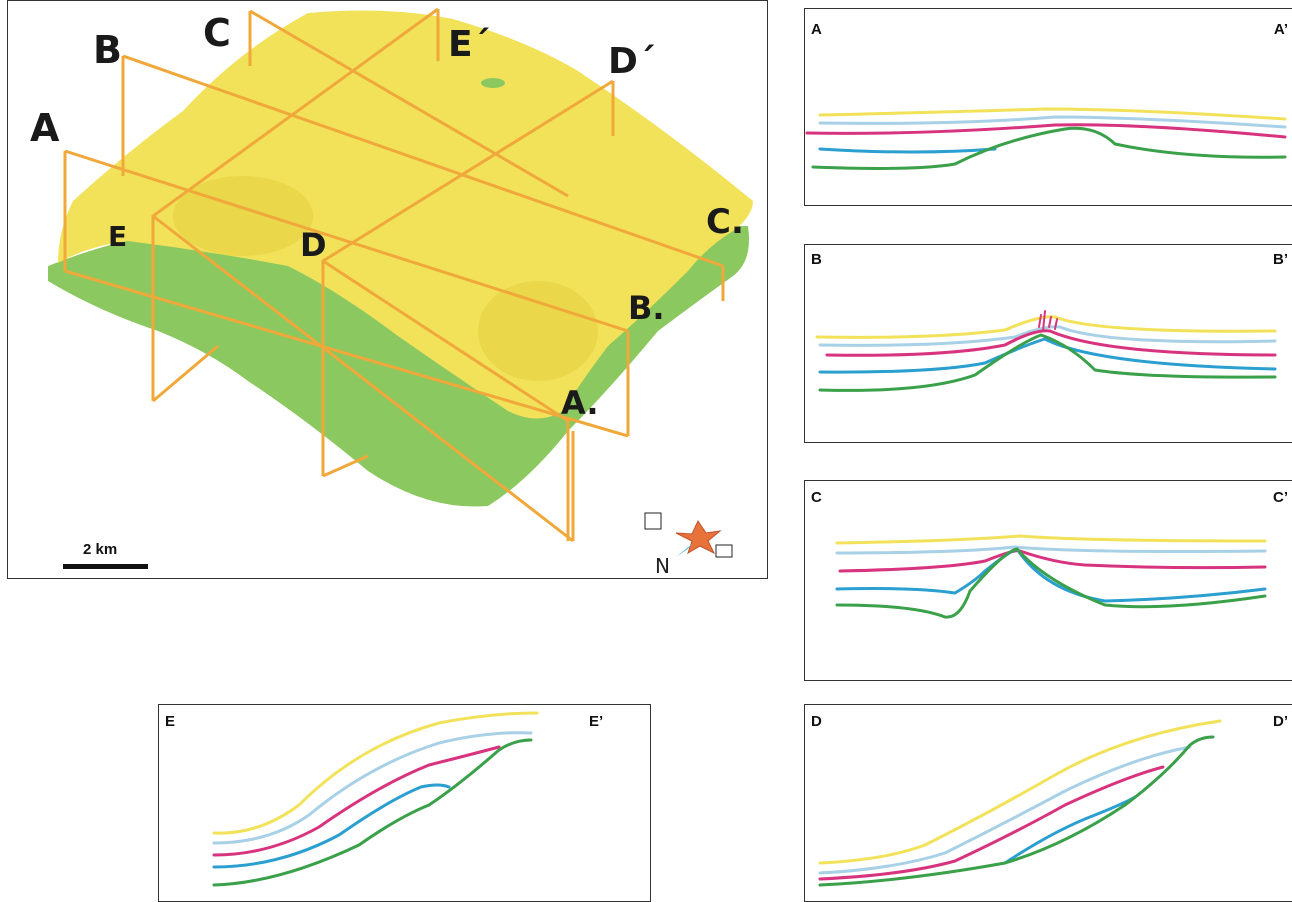 The image size is (1292, 902). I want to click on section-d-panel: D D’, so click(1048, 803).